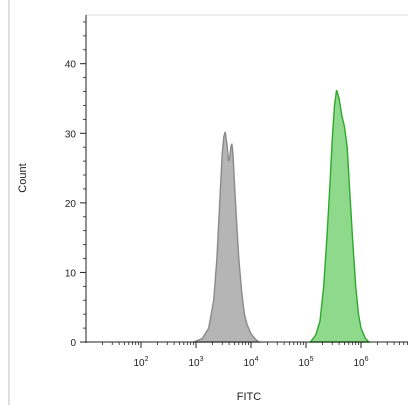 The height and width of the screenshot is (405, 408). What do you see at coordinates (195, 362) in the screenshot?
I see `x-tick-label: 10³` at bounding box center [195, 362].